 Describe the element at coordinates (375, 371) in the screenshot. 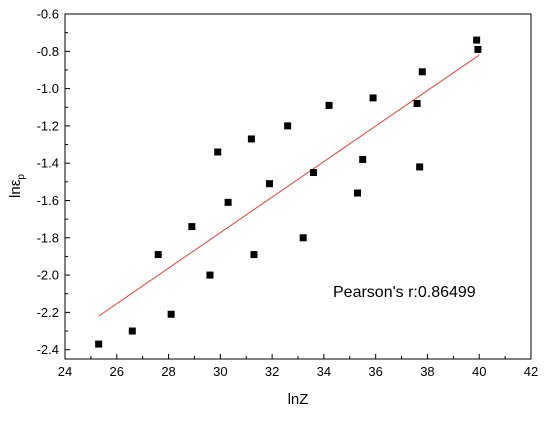

I see `x-tick-label: 36` at that location.